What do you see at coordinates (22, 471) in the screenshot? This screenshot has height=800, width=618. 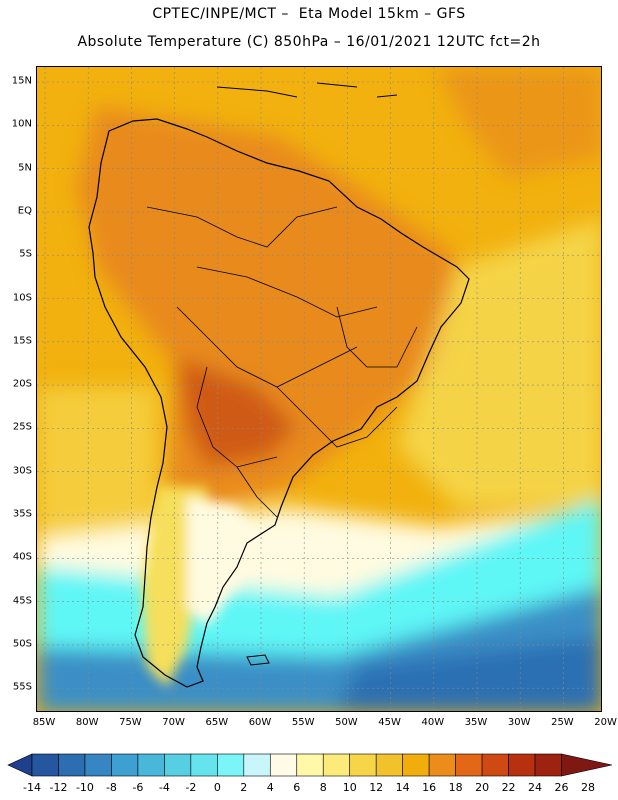 I see `latitude-label: 30S` at bounding box center [22, 471].